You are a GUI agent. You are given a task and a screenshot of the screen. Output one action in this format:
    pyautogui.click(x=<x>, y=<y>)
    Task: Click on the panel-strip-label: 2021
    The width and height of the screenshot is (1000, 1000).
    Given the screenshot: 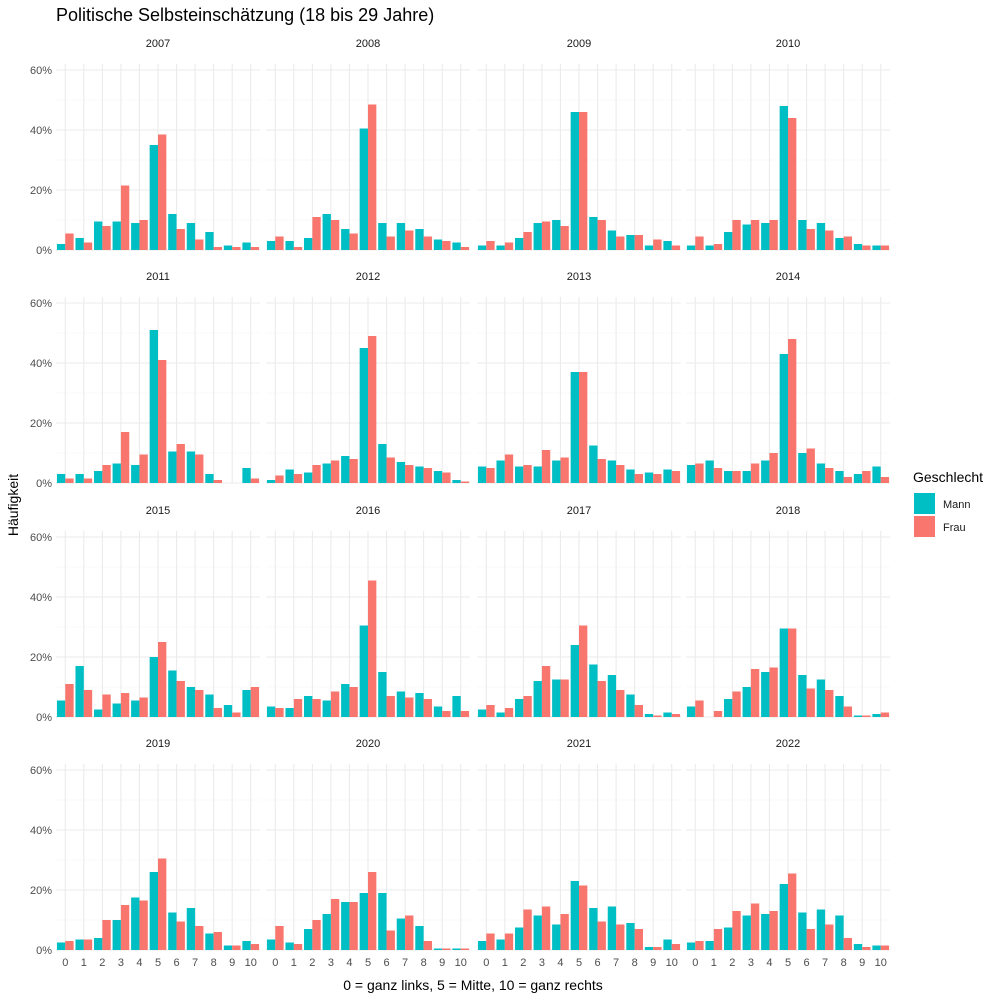 What is the action you would take?
    pyautogui.click(x=579, y=744)
    